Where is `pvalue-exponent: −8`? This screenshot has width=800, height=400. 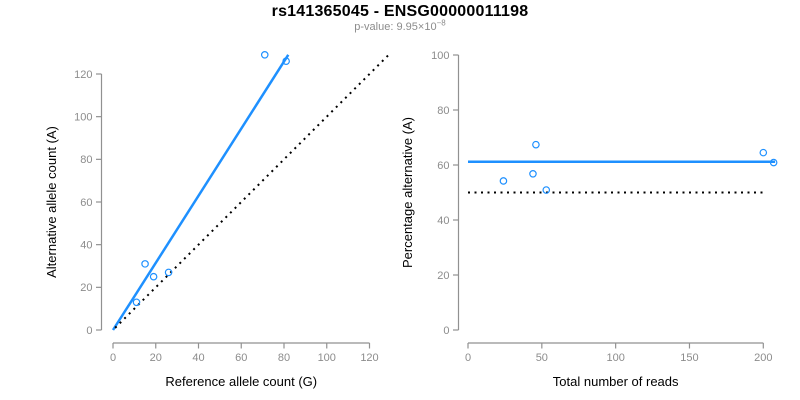 pvalue-exponent: −8 is located at coordinates (441, 23).